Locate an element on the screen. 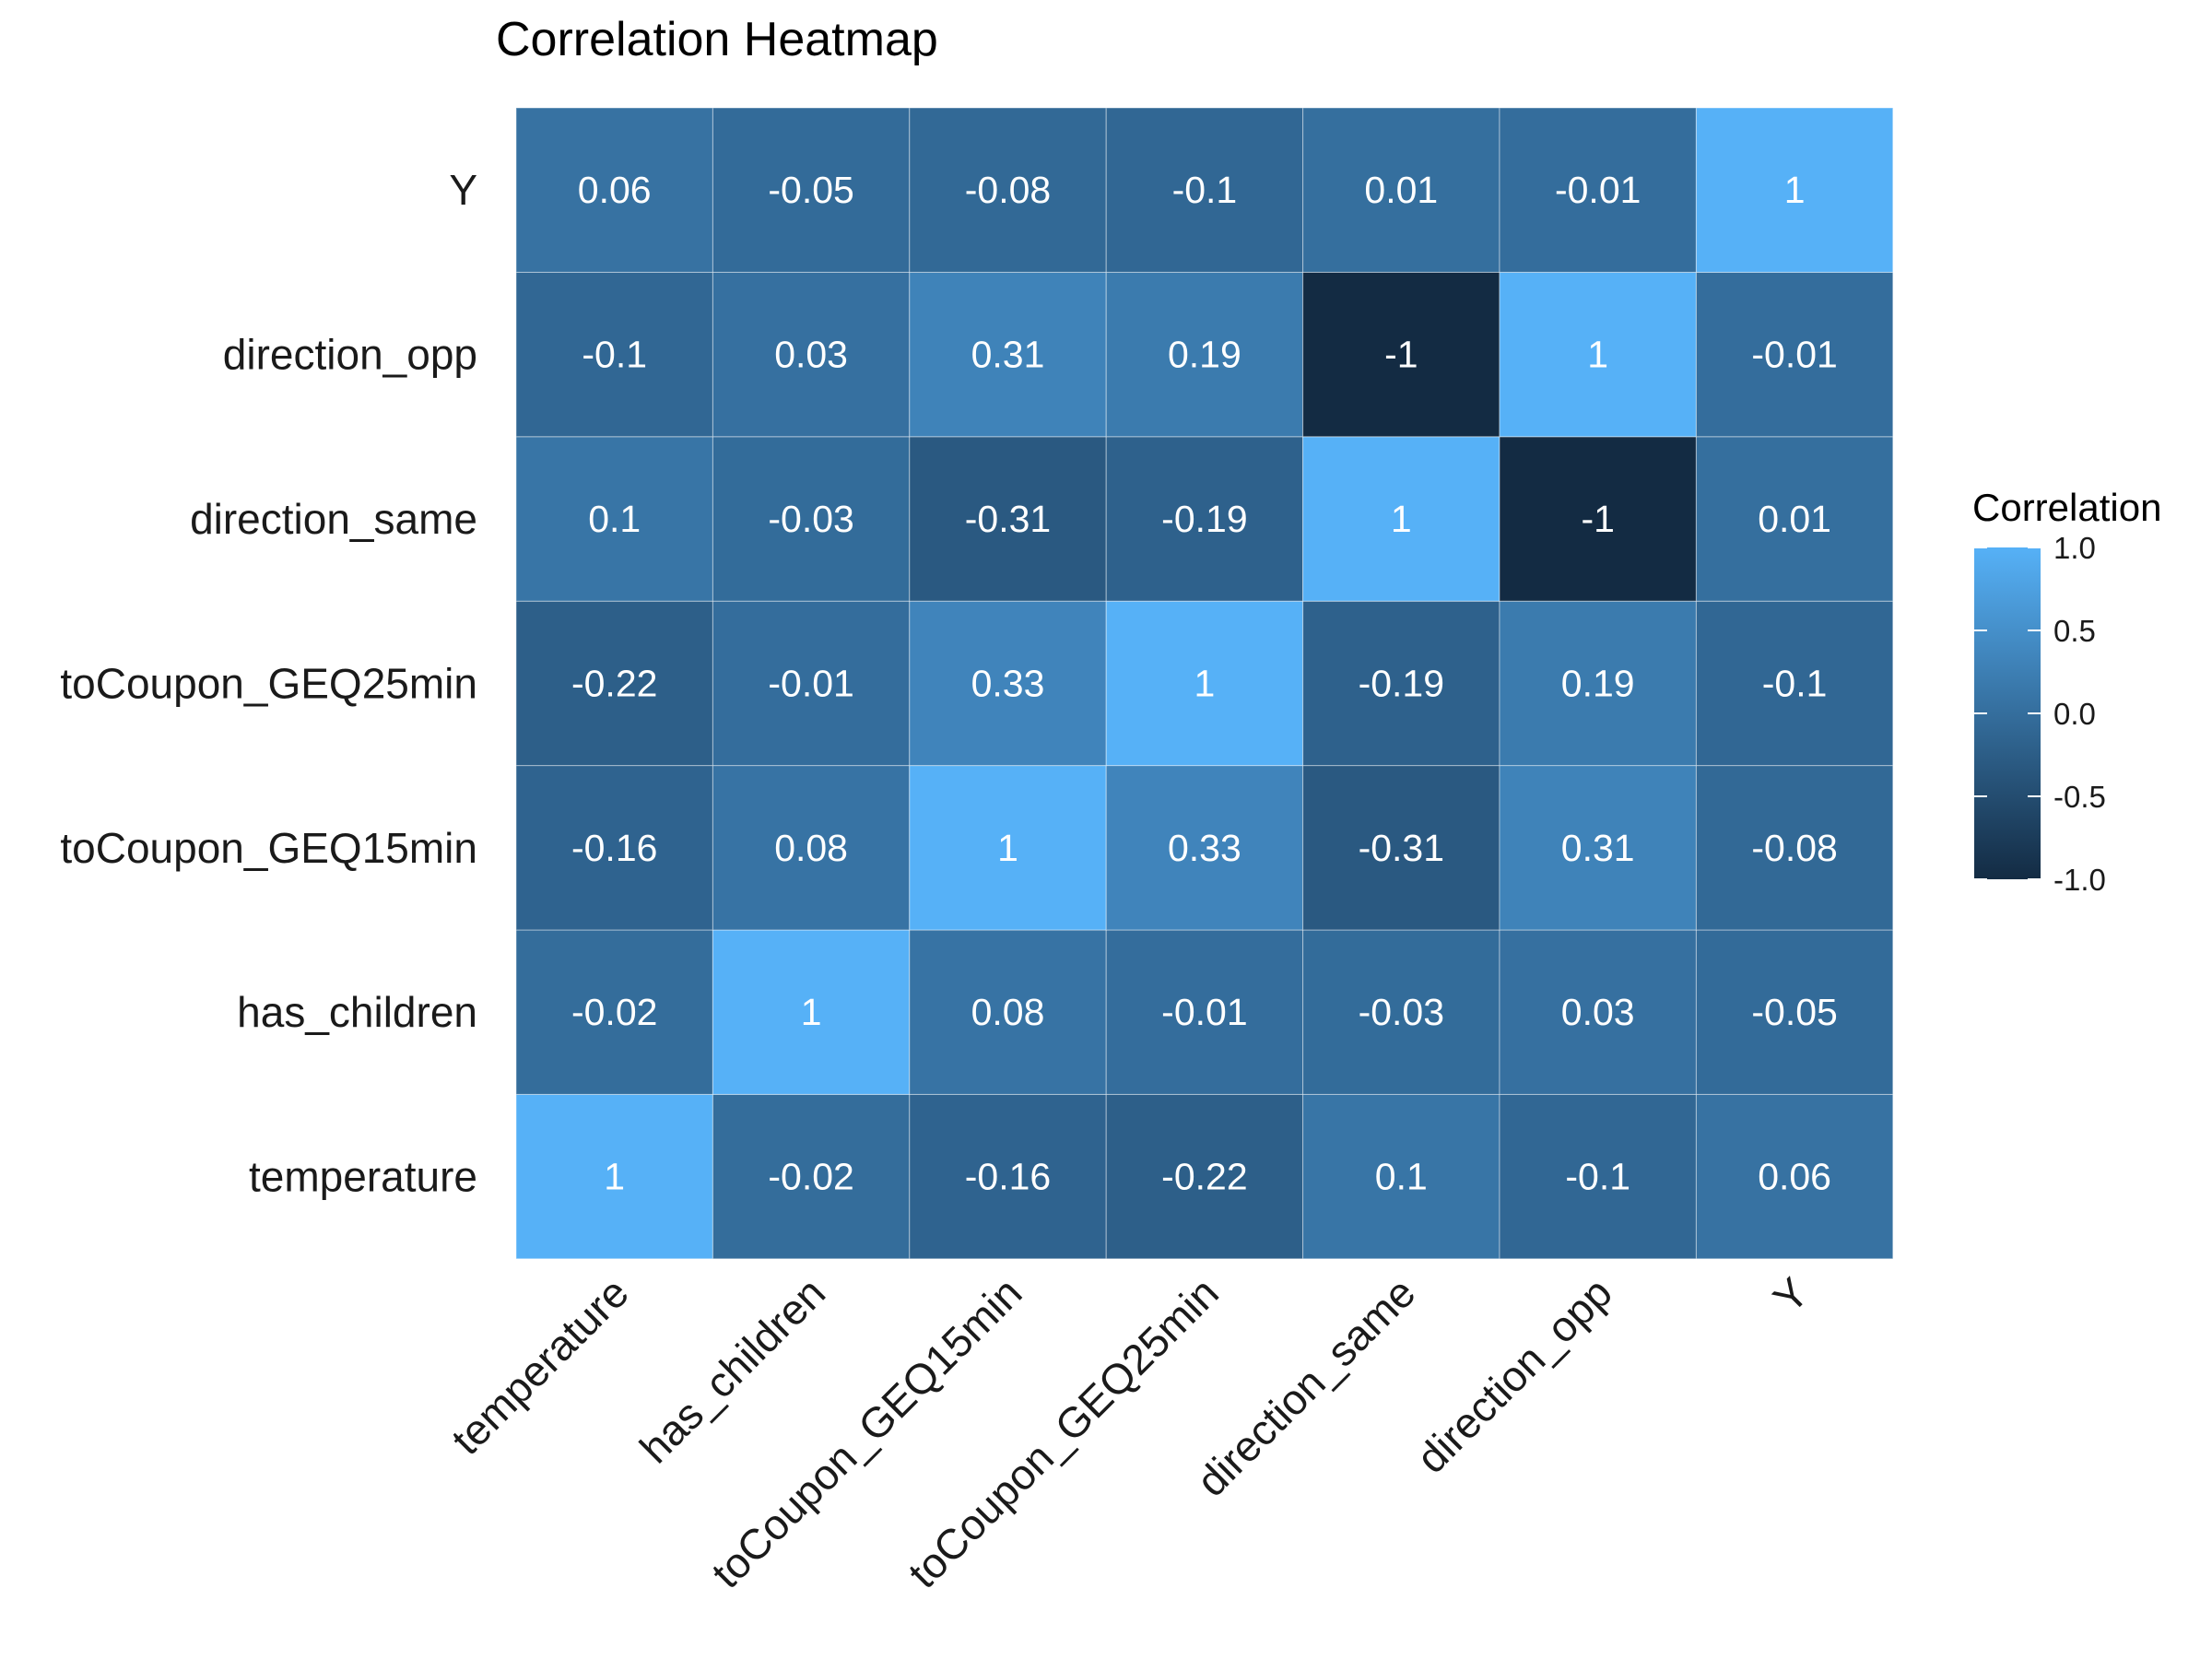 This screenshot has height=1659, width=2212. legend-tick-label: 0.0 is located at coordinates (2074, 714).